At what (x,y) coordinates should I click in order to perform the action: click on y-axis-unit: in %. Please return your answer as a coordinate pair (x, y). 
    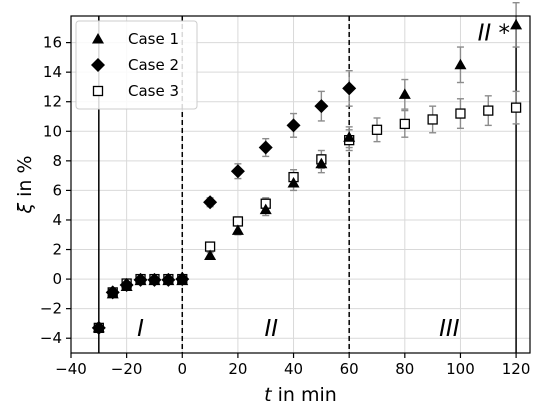
    Looking at the image, I should click on (25, 178).